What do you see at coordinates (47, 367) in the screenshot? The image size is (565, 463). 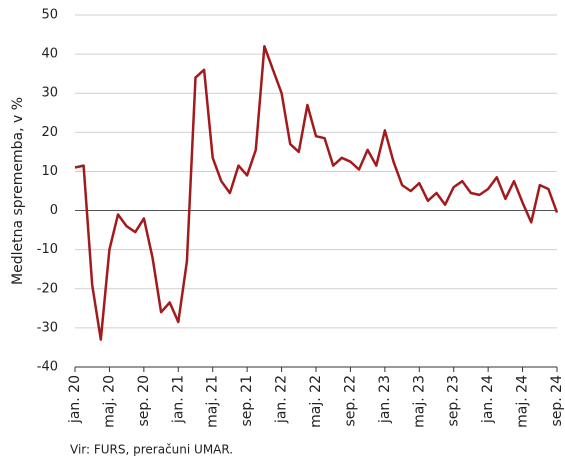 I see `y-tick-label: -40` at bounding box center [47, 367].